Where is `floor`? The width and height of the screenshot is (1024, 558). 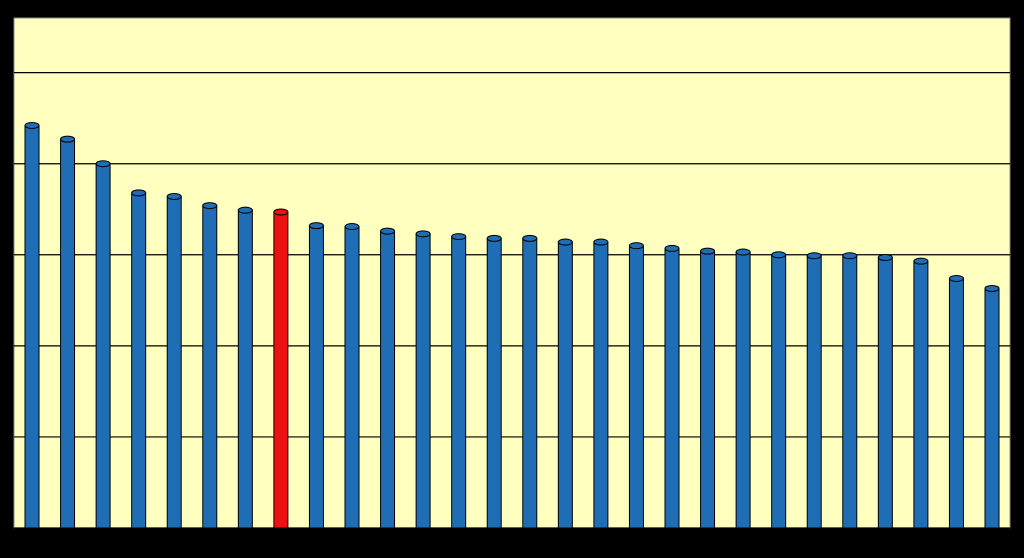 floor is located at coordinates (512, 532).